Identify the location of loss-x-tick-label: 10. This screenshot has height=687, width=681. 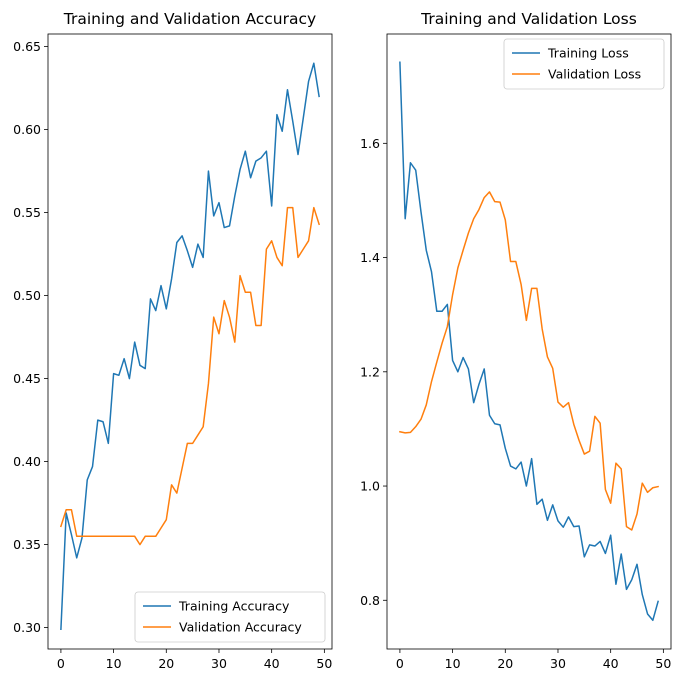
(453, 663).